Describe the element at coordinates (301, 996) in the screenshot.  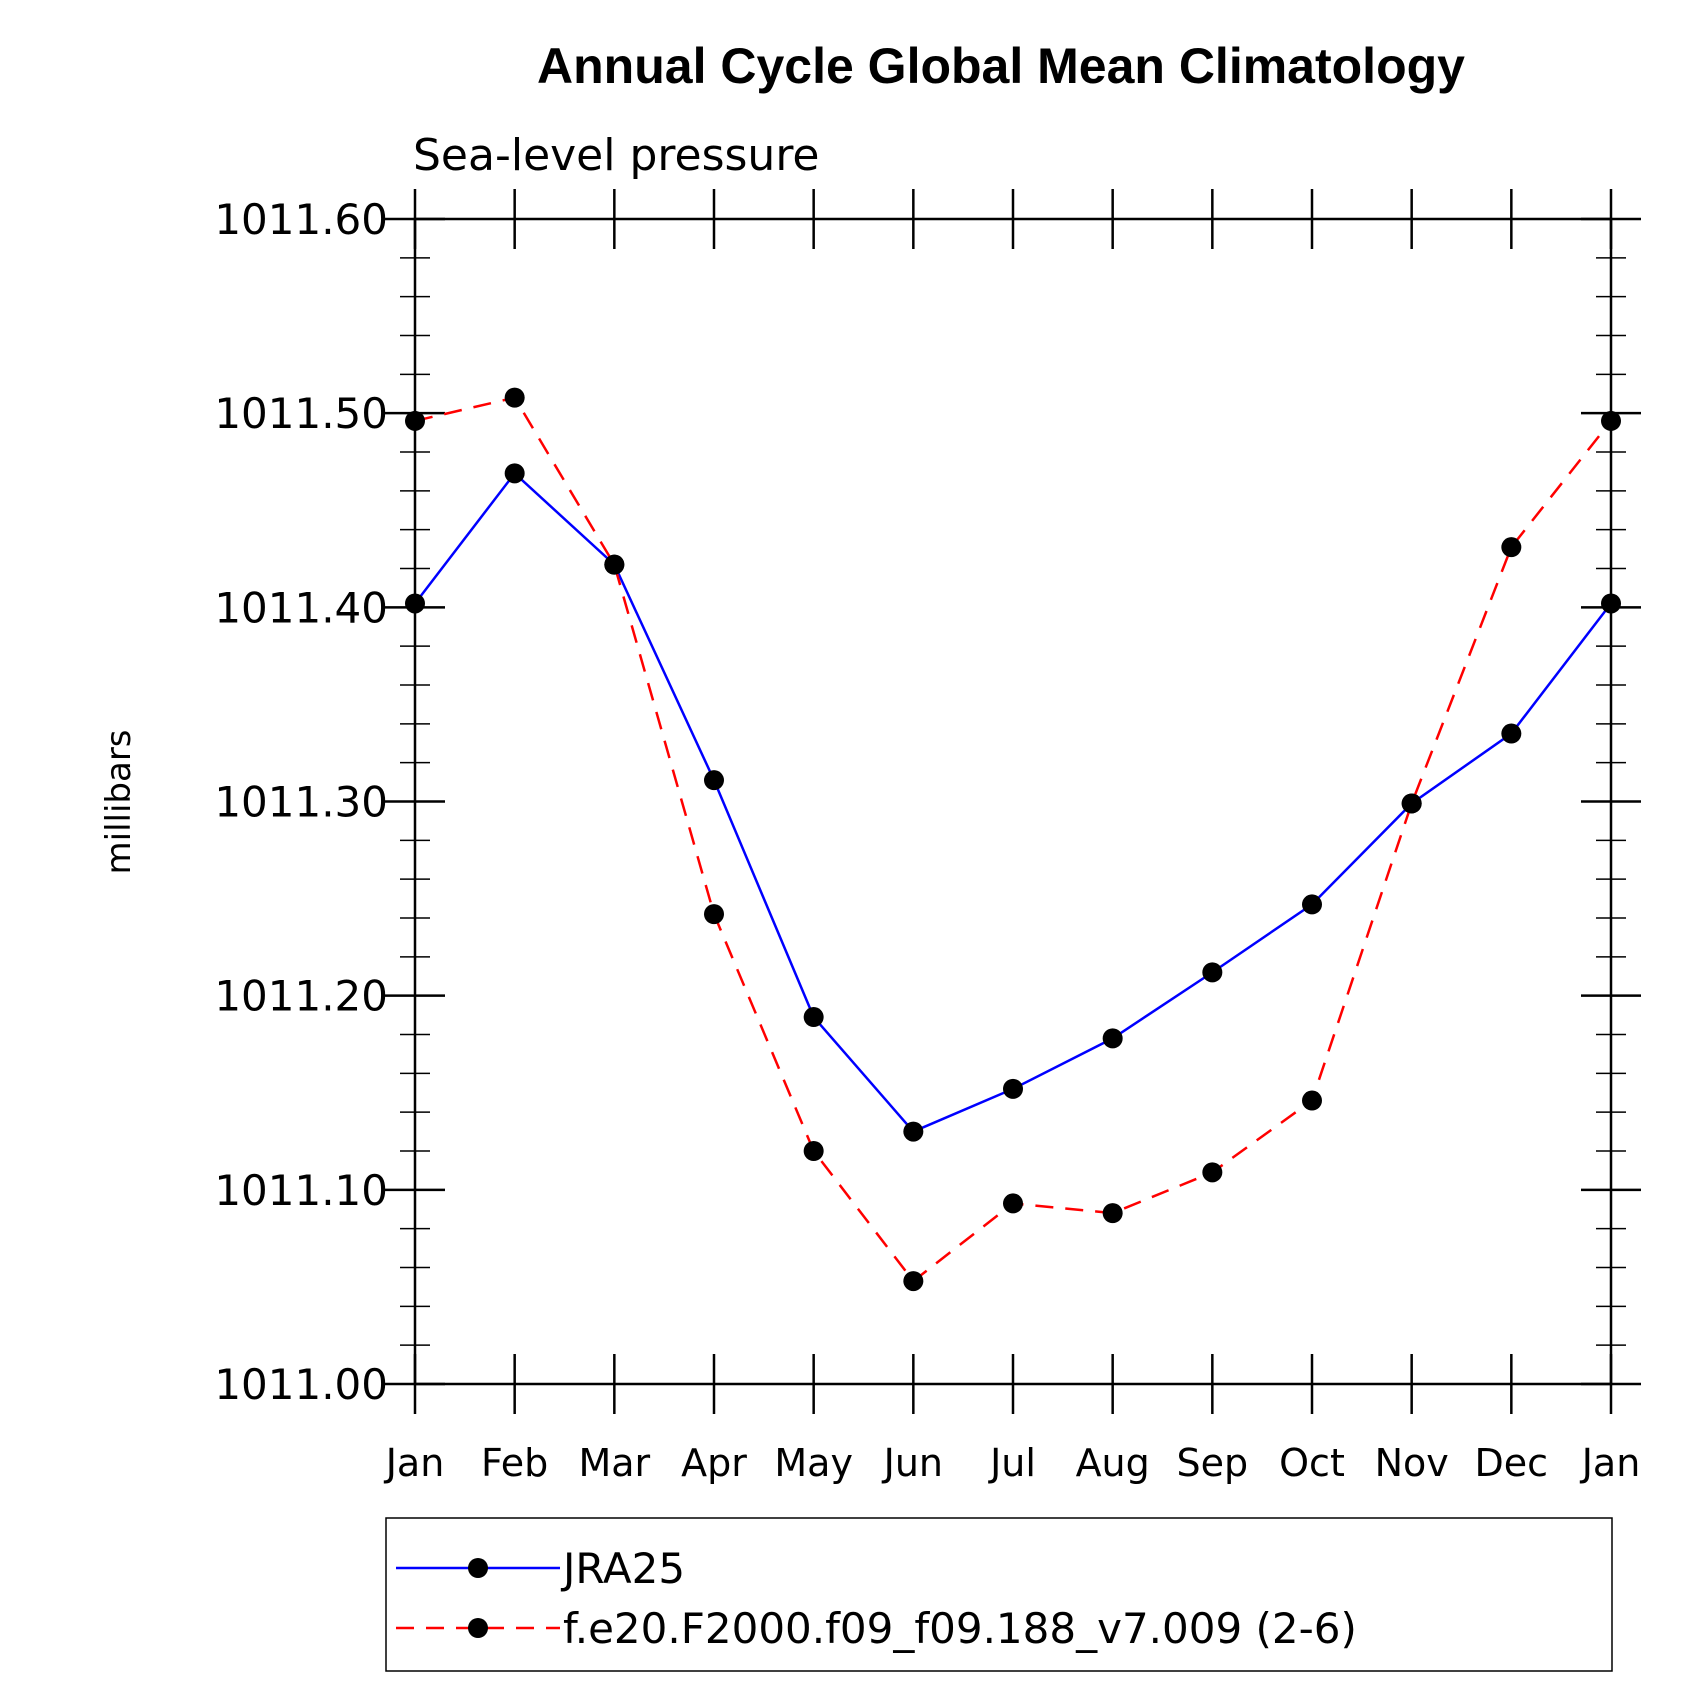
I see `y-tick-label: 1011.20` at that location.